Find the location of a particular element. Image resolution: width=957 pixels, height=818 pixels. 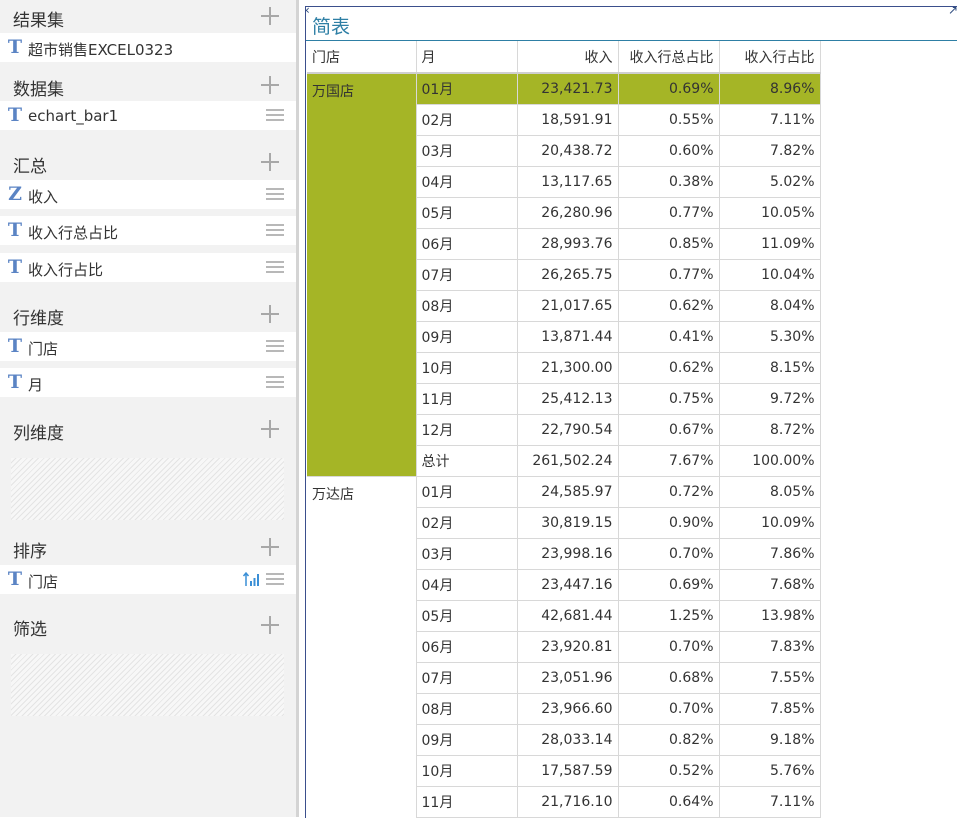

revenue-cell: 30,819.15 is located at coordinates (568, 523).